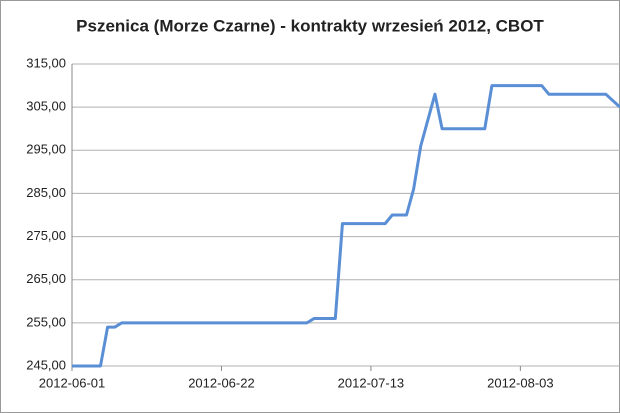  Describe the element at coordinates (46, 235) in the screenshot. I see `y-tick-label: 275,00` at that location.